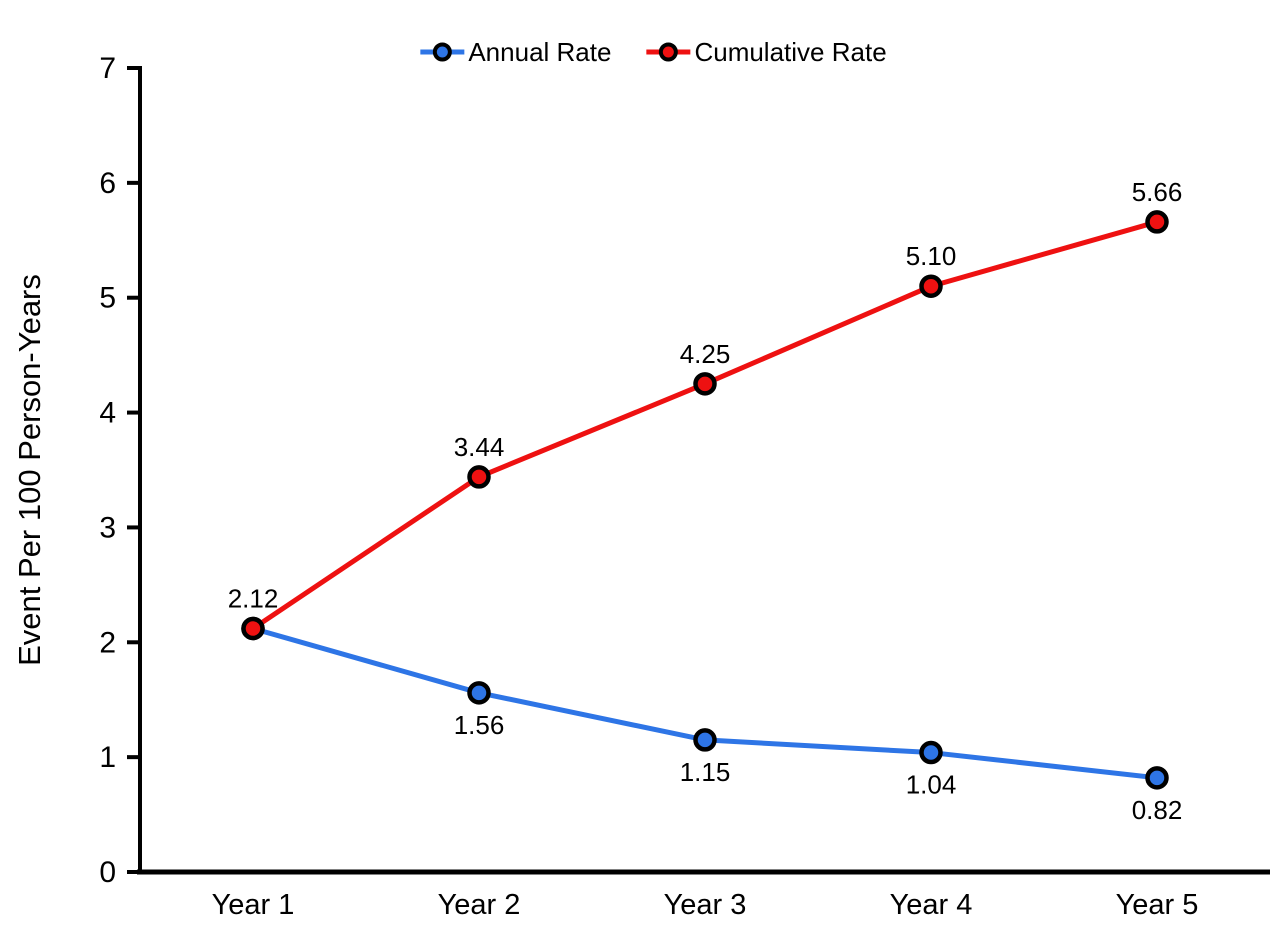 Image resolution: width=1280 pixels, height=941 pixels. Describe the element at coordinates (107, 757) in the screenshot. I see `y-tick-label: 1` at that location.